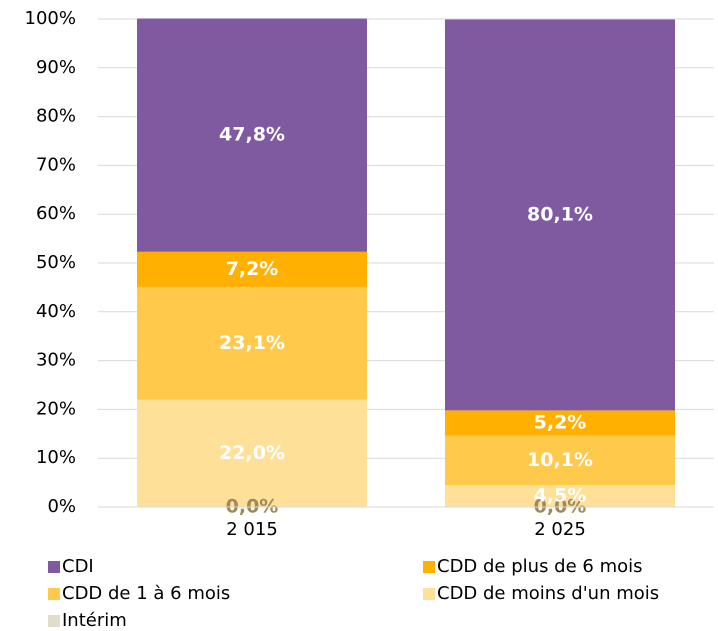 The height and width of the screenshot is (631, 718). Describe the element at coordinates (94, 620) in the screenshot. I see `legend-label: Intérim` at that location.